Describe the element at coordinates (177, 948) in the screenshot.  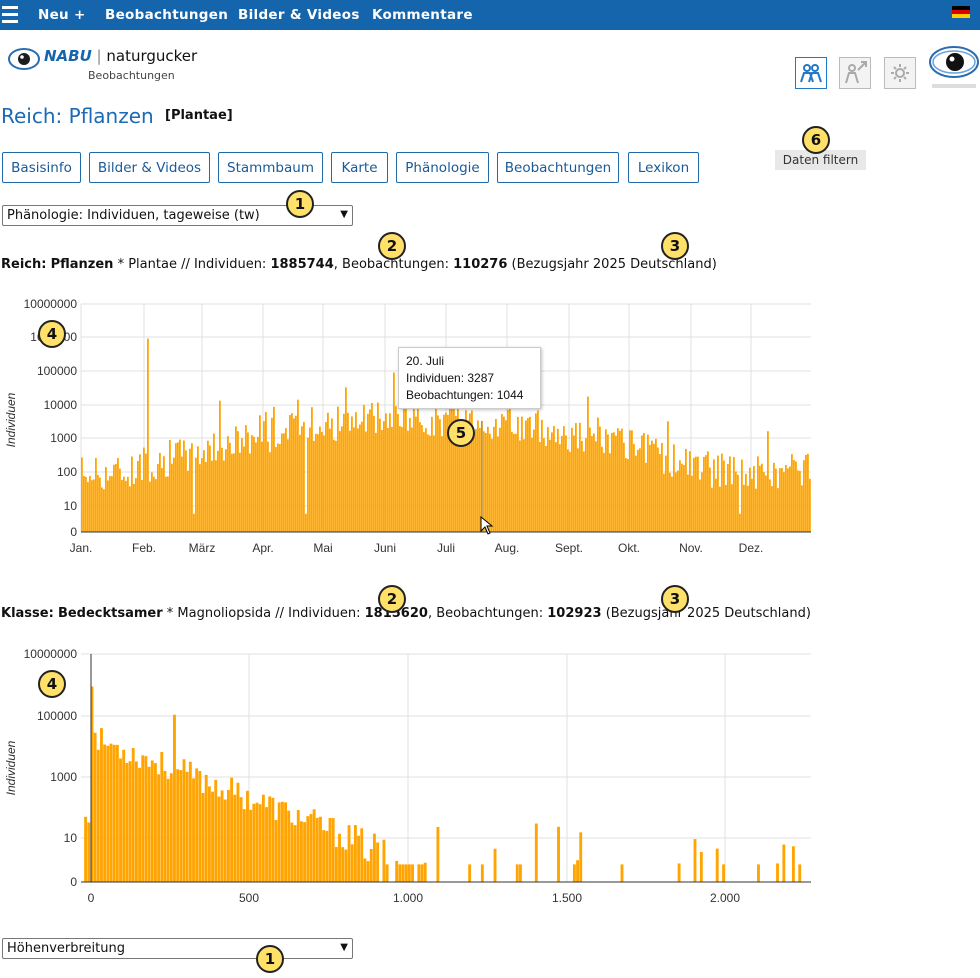
I see `altitude-select: Höhenverbreitung ▼` at that location.